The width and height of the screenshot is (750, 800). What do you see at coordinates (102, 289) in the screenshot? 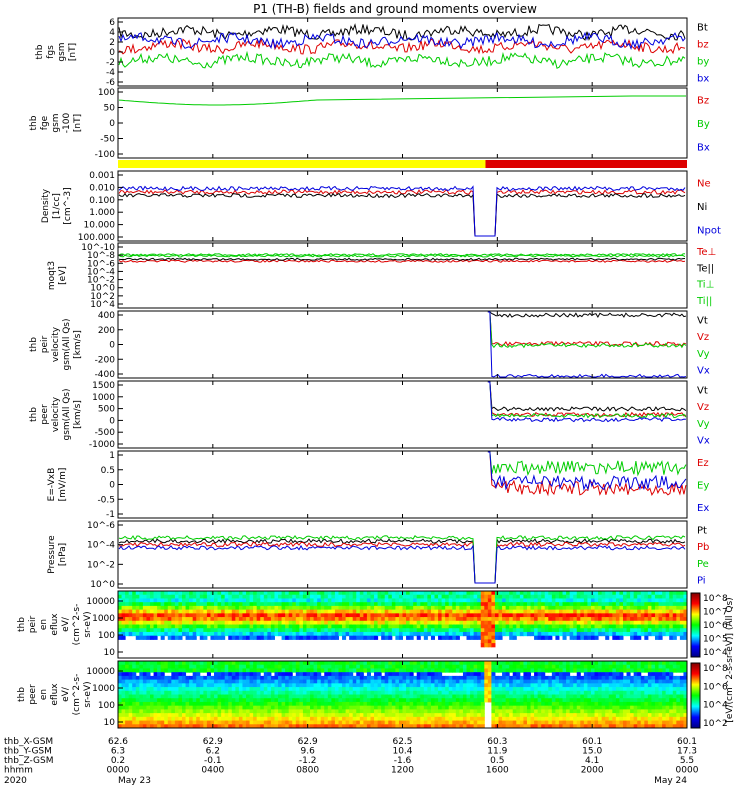
I see `y-tick-label: 10^0` at bounding box center [102, 289].